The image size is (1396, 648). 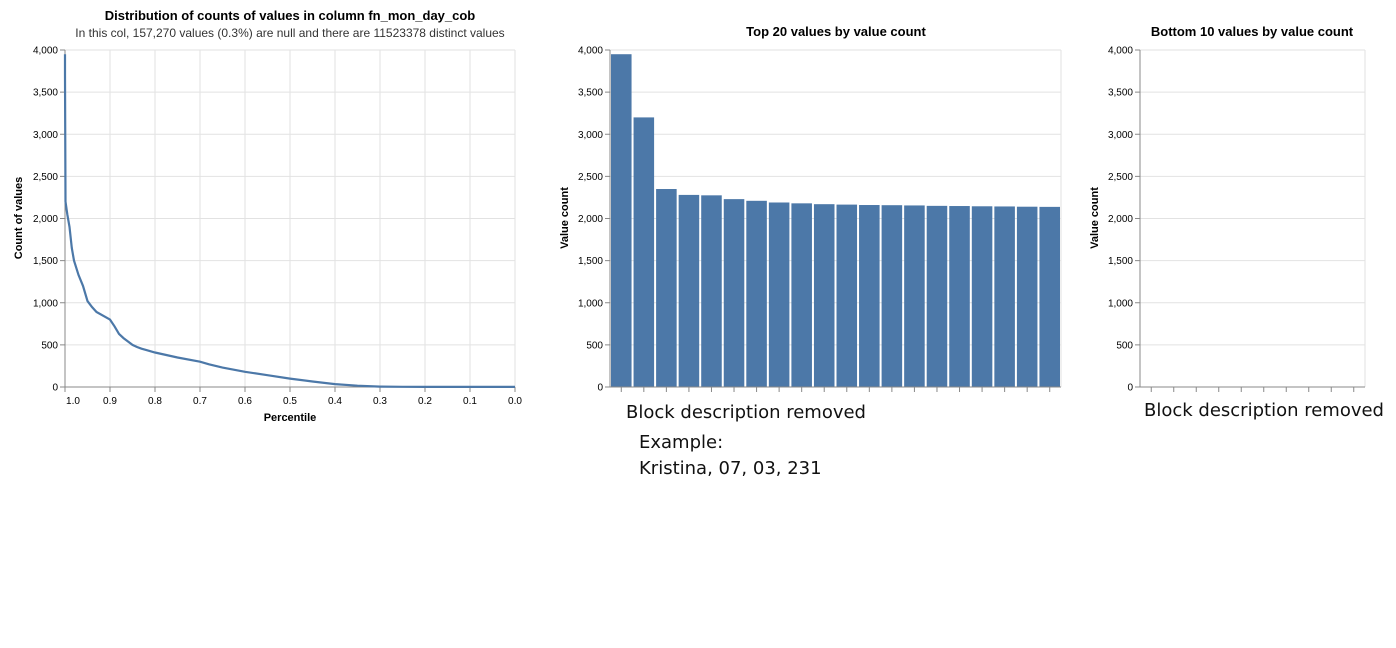 I want to click on chart1-x-tick-label: 0.6, so click(x=245, y=401).